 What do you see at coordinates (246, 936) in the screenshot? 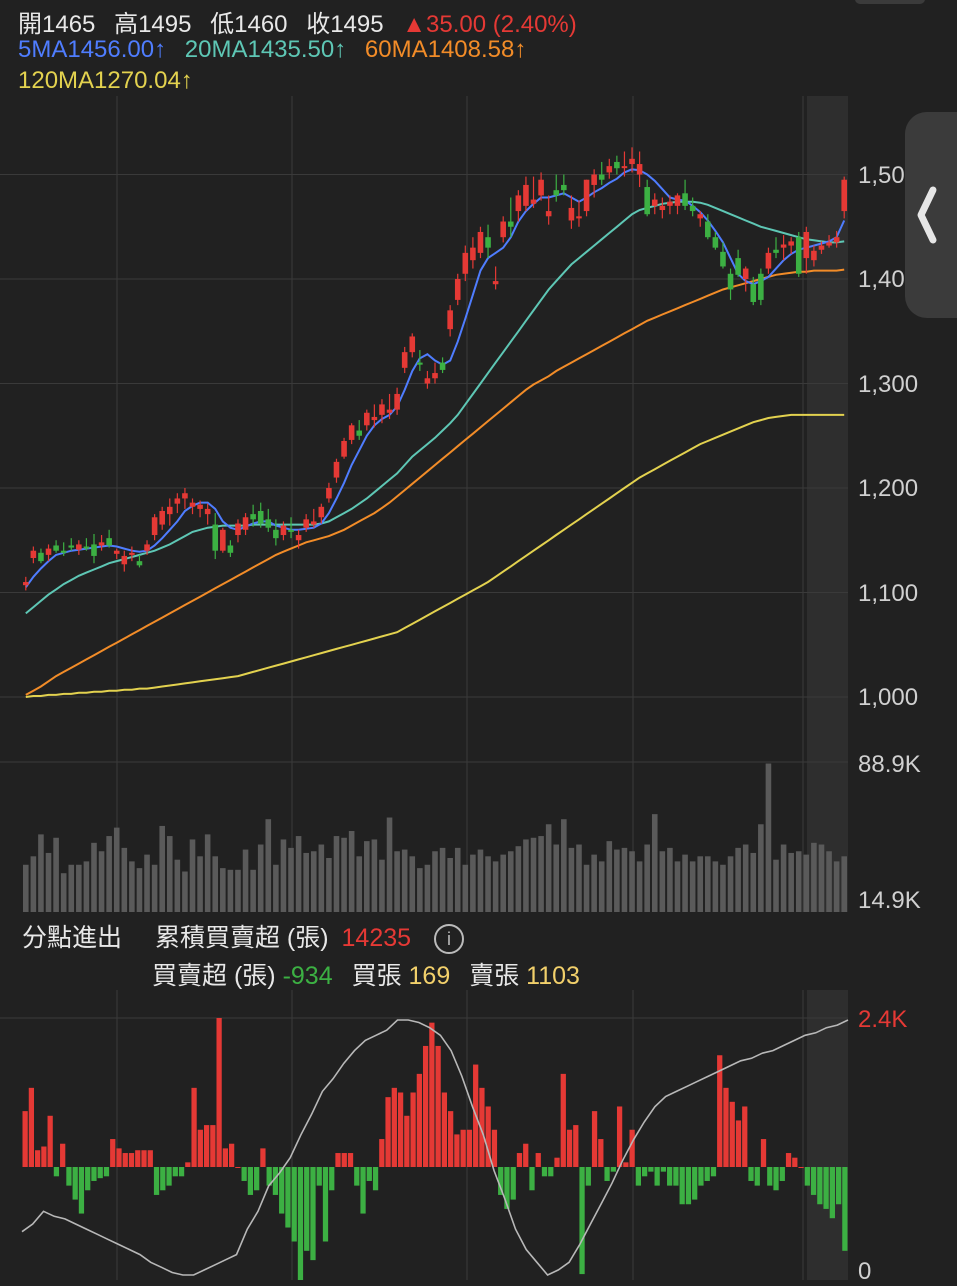
I see `broker-header: 分點進出 累積買賣超 (張) 14235 i` at bounding box center [246, 936].